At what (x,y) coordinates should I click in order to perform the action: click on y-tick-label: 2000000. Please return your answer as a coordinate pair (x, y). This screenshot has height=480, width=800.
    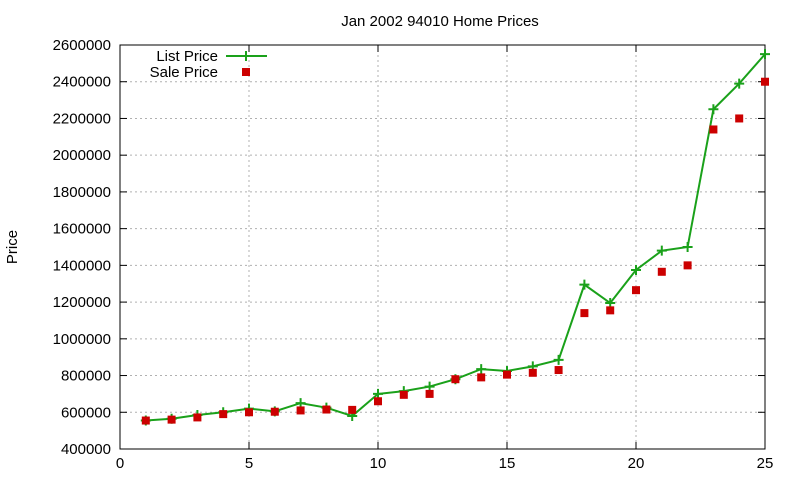
    Looking at the image, I should click on (82, 155).